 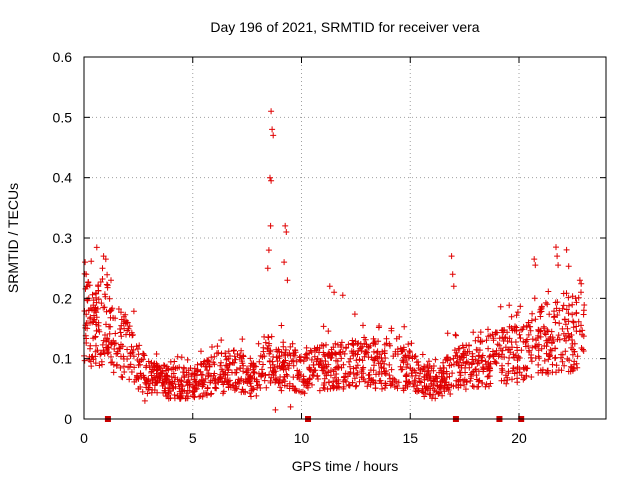 I want to click on y-tick-label: 0.2, so click(x=63, y=298).